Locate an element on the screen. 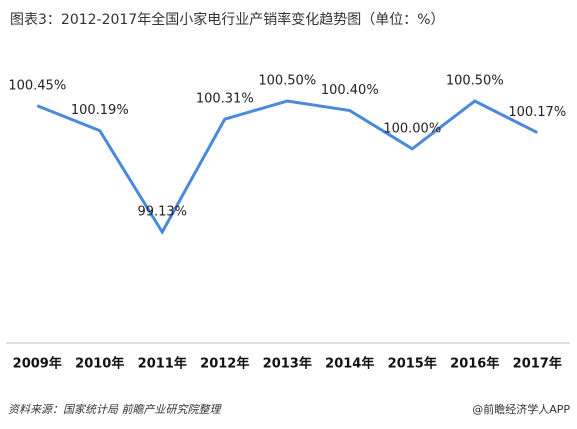 This screenshot has width=577, height=429. x-tick-label: 2017年 is located at coordinates (537, 364).